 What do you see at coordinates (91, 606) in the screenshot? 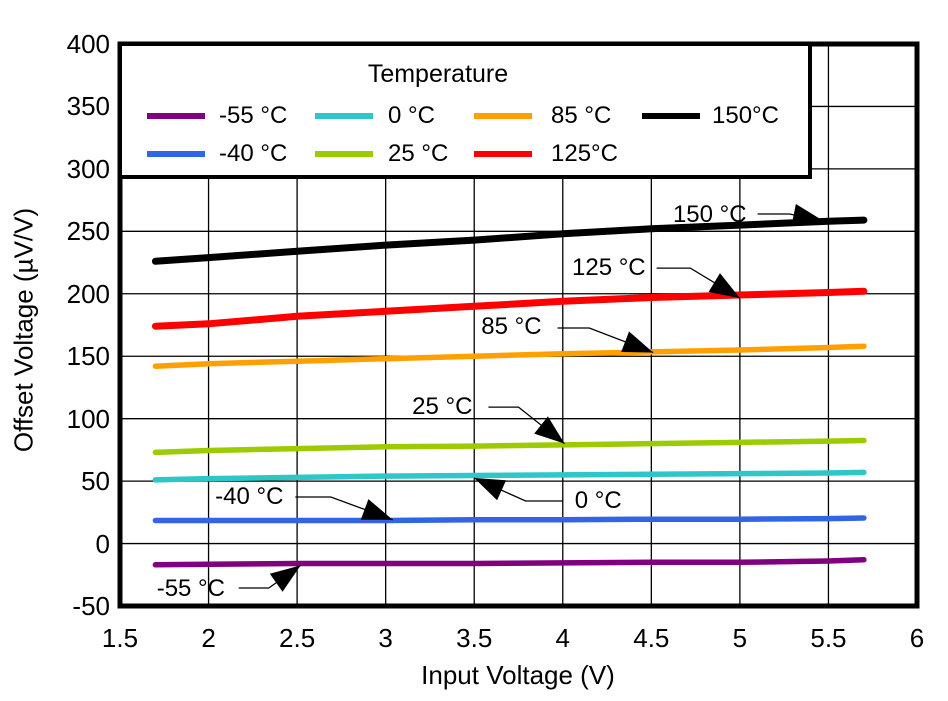
I see `y-tick-label: -50` at bounding box center [91, 606].